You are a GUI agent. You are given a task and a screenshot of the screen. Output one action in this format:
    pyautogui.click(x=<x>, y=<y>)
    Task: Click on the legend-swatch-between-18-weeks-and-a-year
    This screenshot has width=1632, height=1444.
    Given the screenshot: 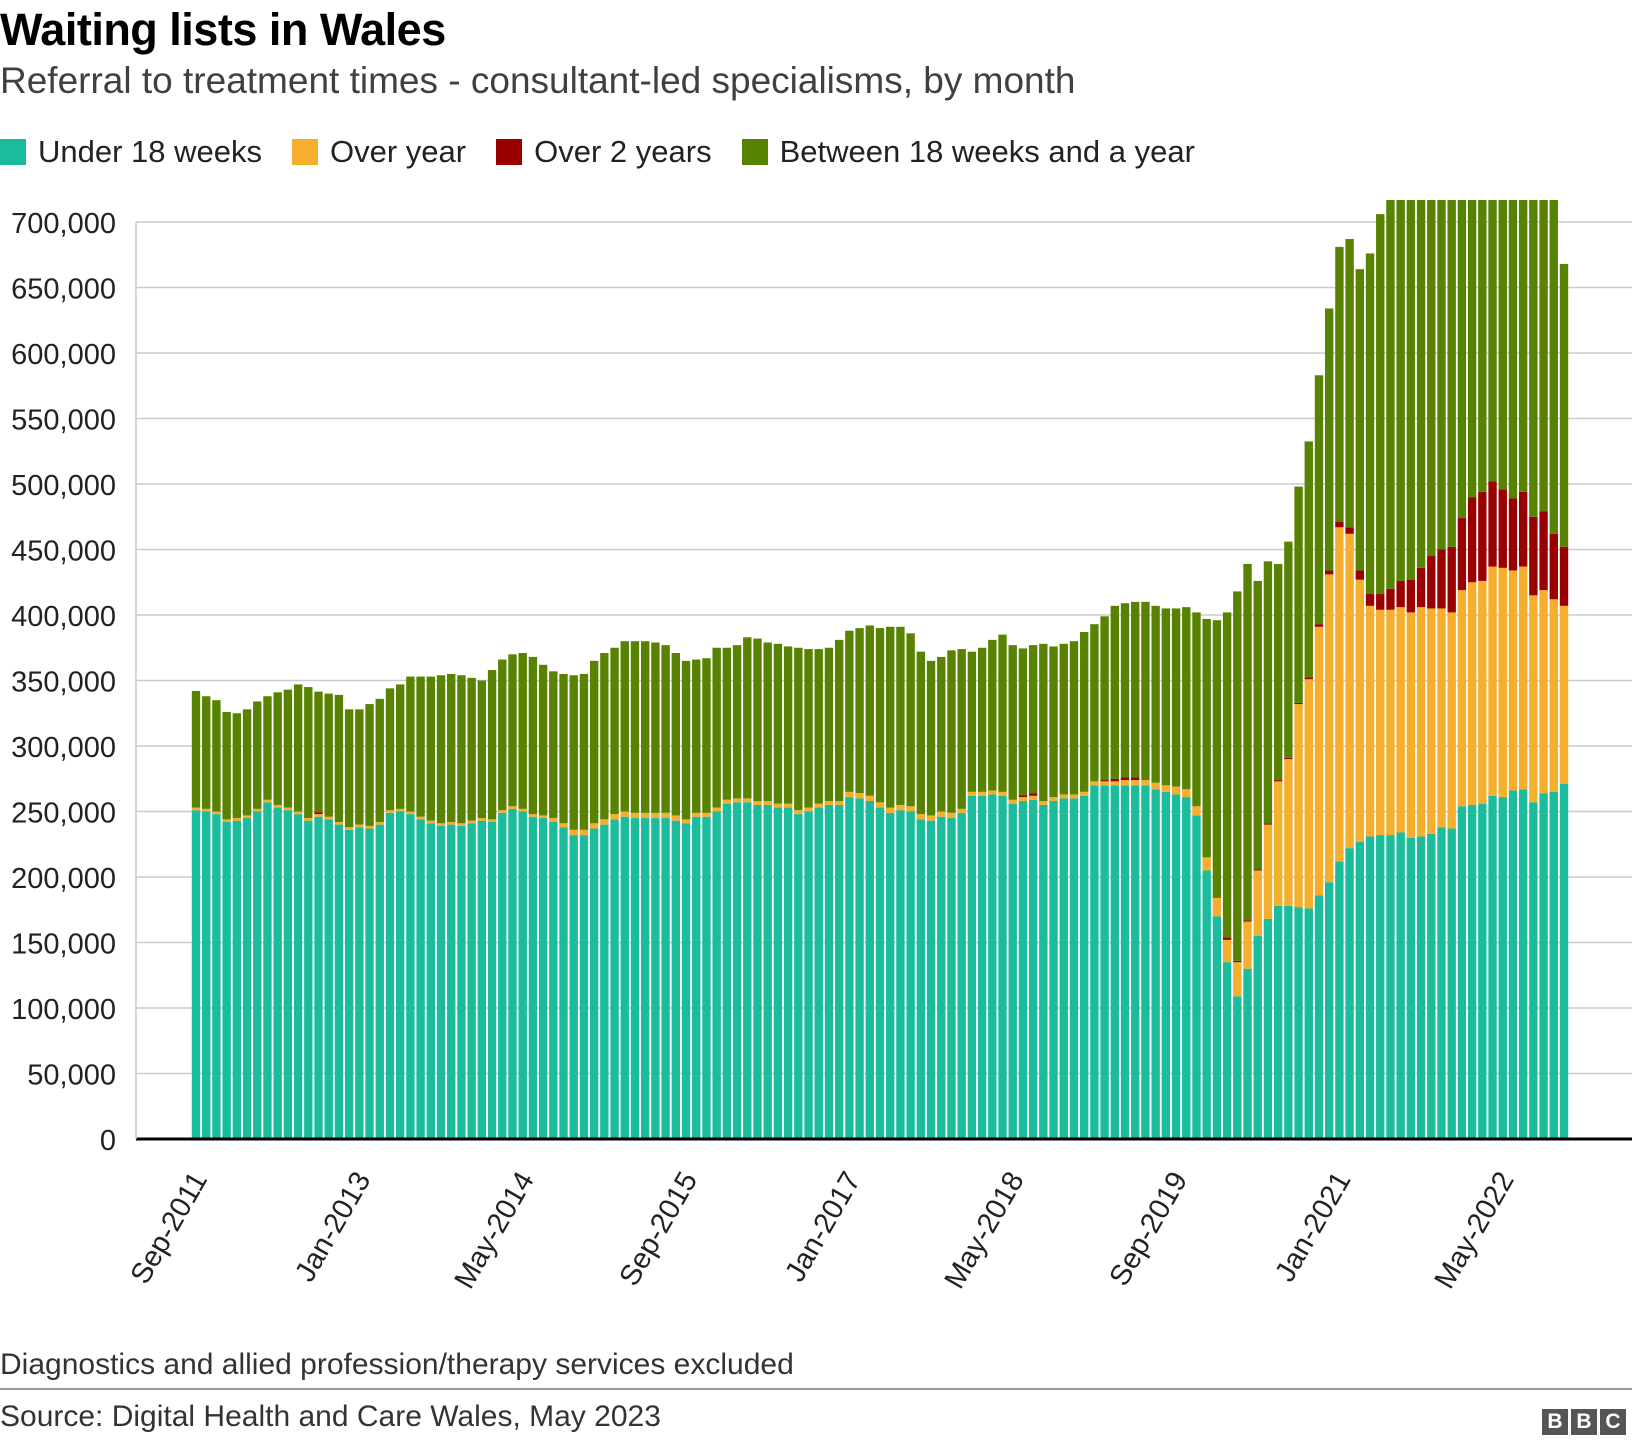 What is the action you would take?
    pyautogui.click(x=754, y=152)
    